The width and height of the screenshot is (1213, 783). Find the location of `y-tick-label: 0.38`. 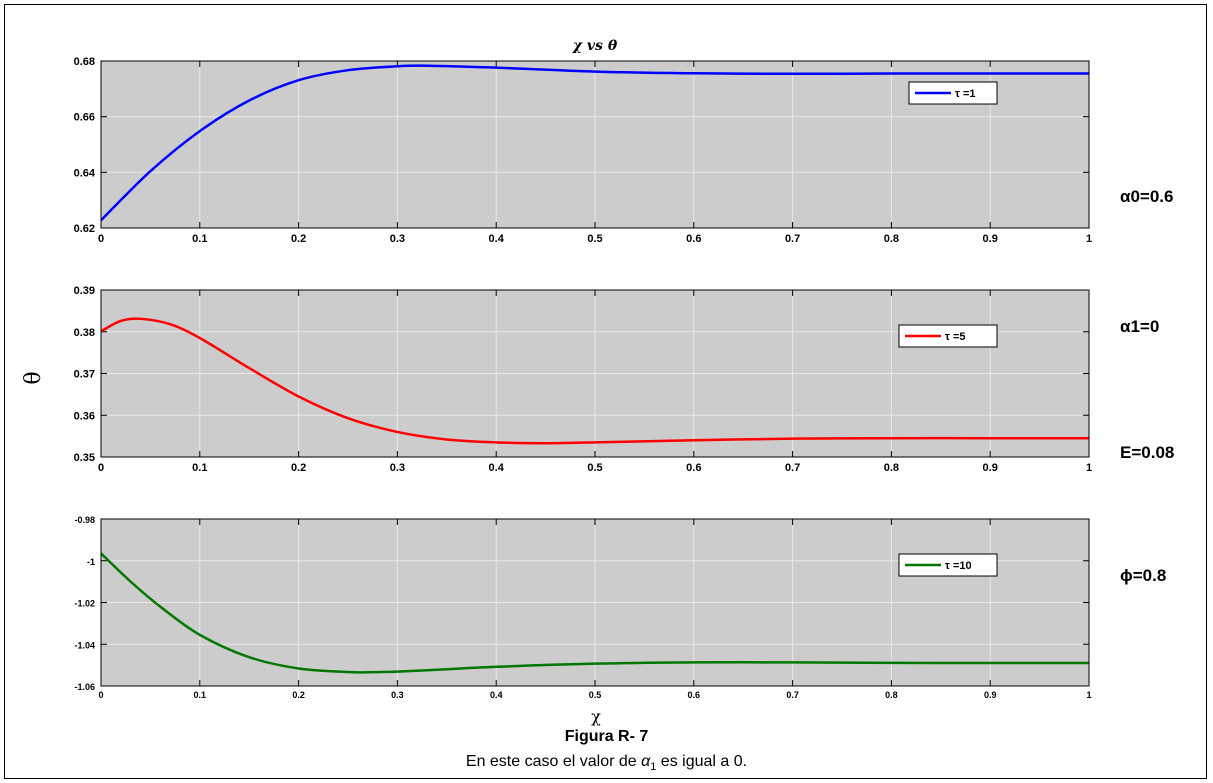

y-tick-label: 0.38 is located at coordinates (84, 333).